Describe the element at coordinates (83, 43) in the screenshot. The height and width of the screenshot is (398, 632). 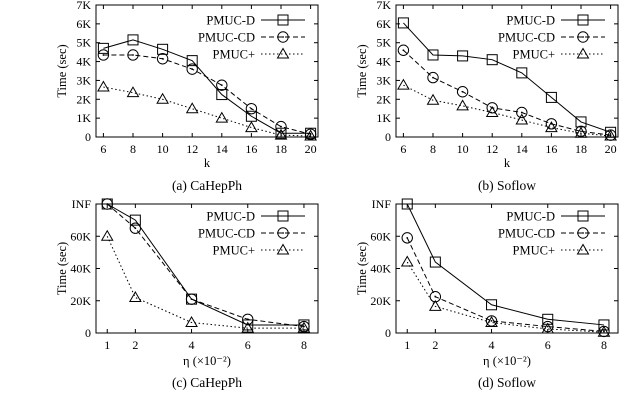
I see `y-tick-label: 5K` at that location.